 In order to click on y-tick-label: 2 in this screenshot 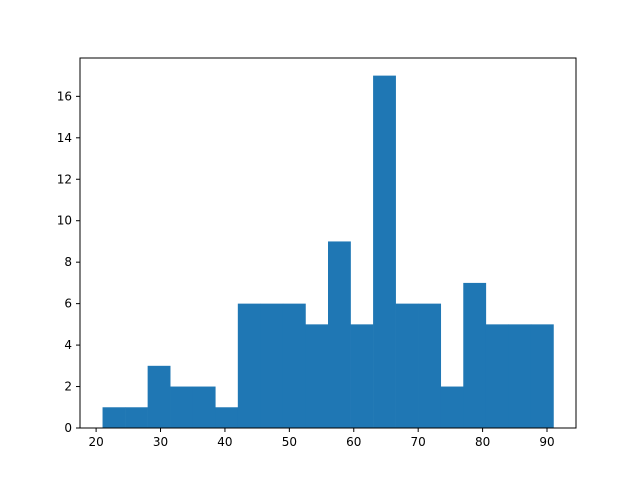, I will do `click(68, 387)`.